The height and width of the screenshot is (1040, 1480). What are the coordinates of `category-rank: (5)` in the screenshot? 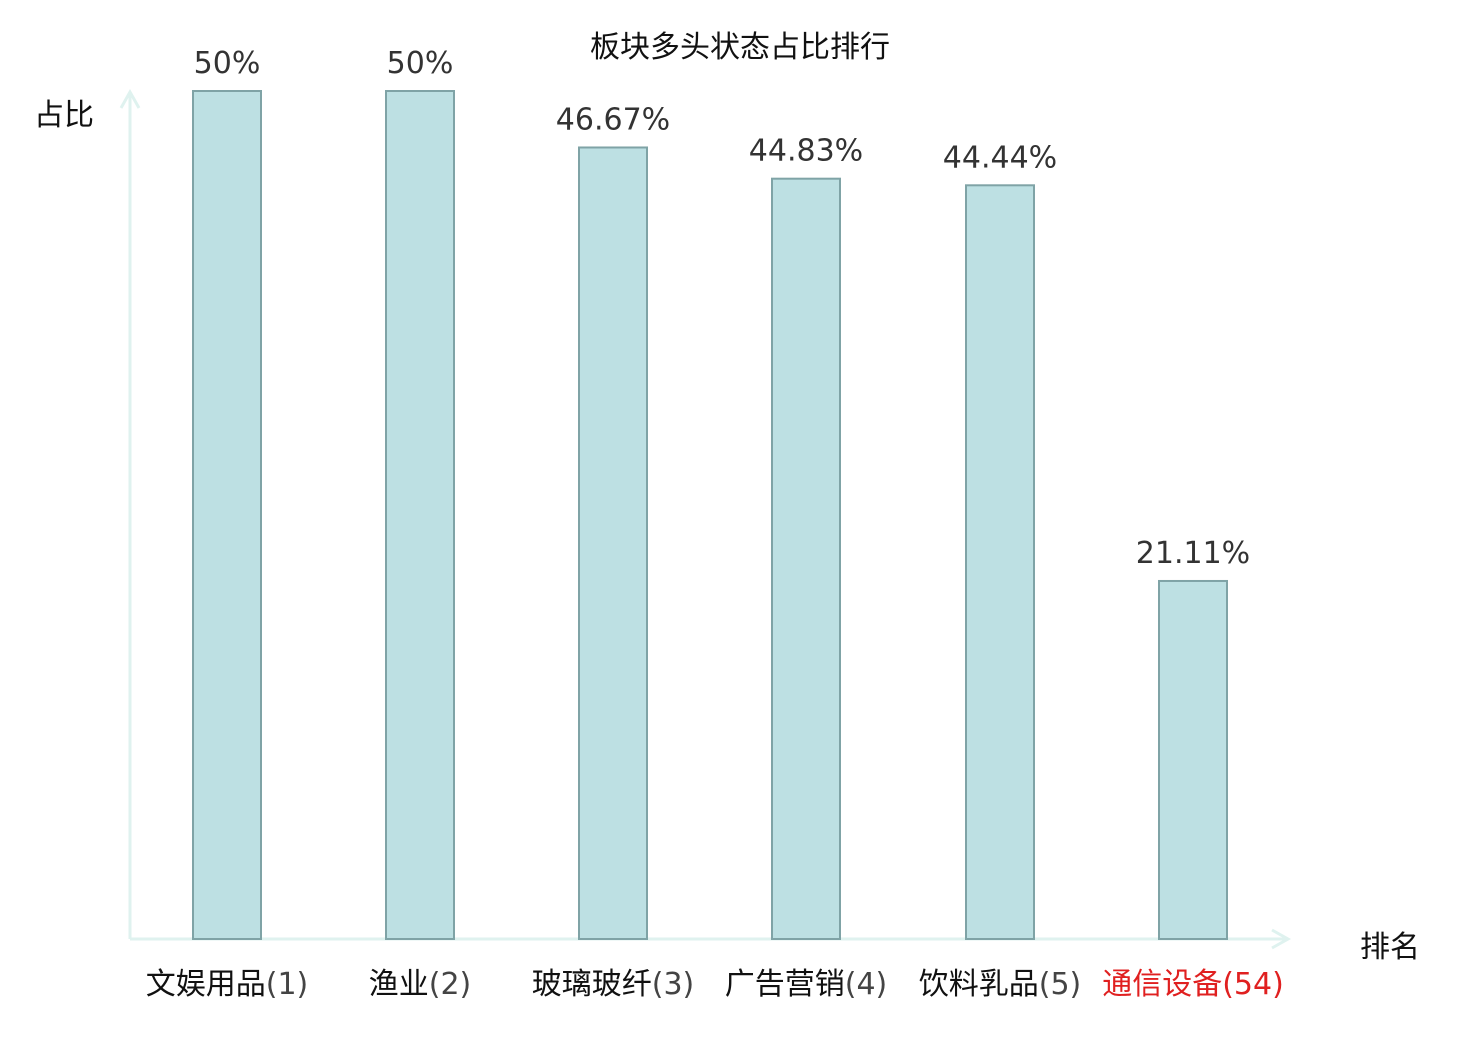 It's located at (1060, 984).